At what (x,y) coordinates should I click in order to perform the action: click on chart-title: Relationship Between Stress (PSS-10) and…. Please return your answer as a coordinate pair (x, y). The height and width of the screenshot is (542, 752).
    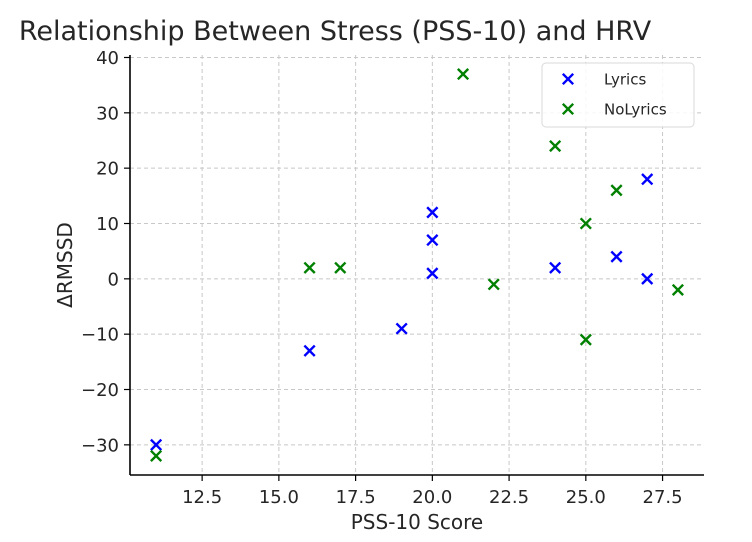
    Looking at the image, I should click on (335, 31).